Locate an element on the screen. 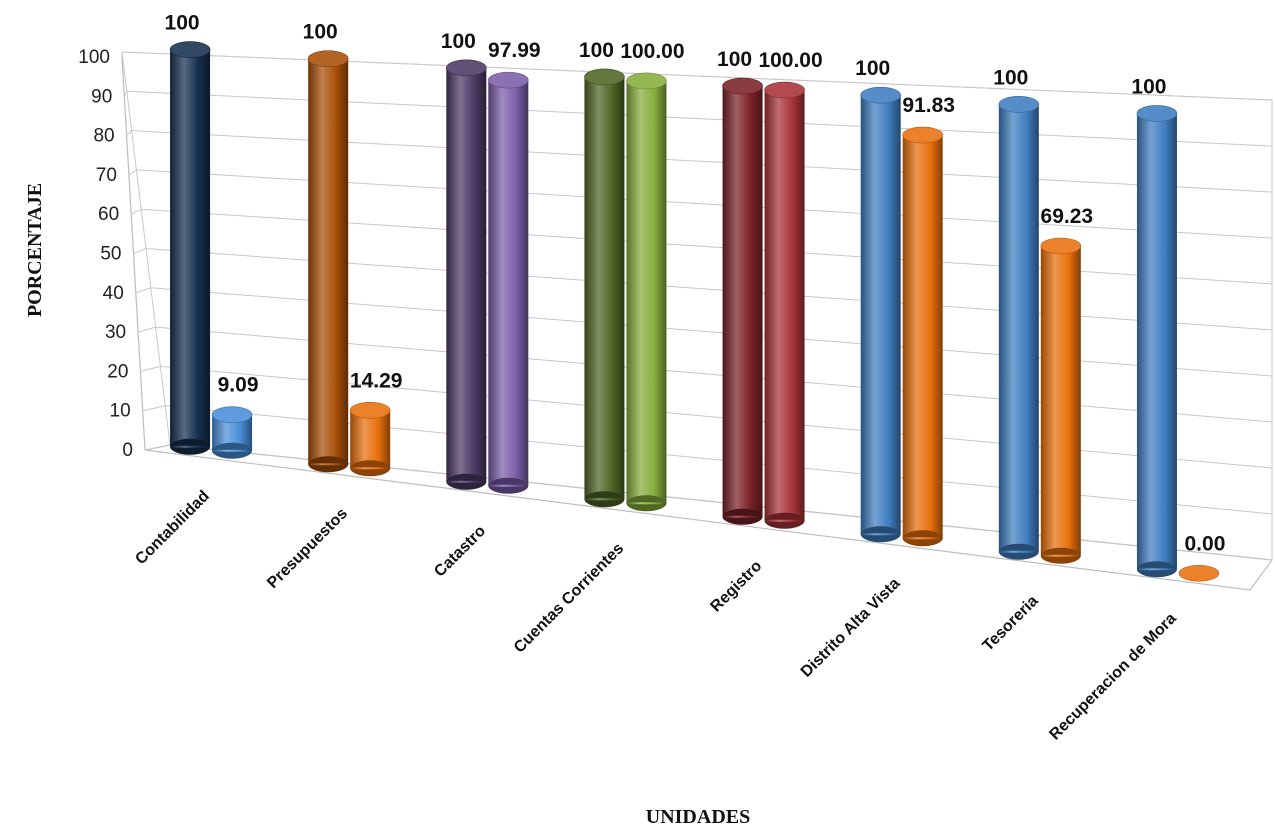  data-label: 14.29 is located at coordinates (376, 380).